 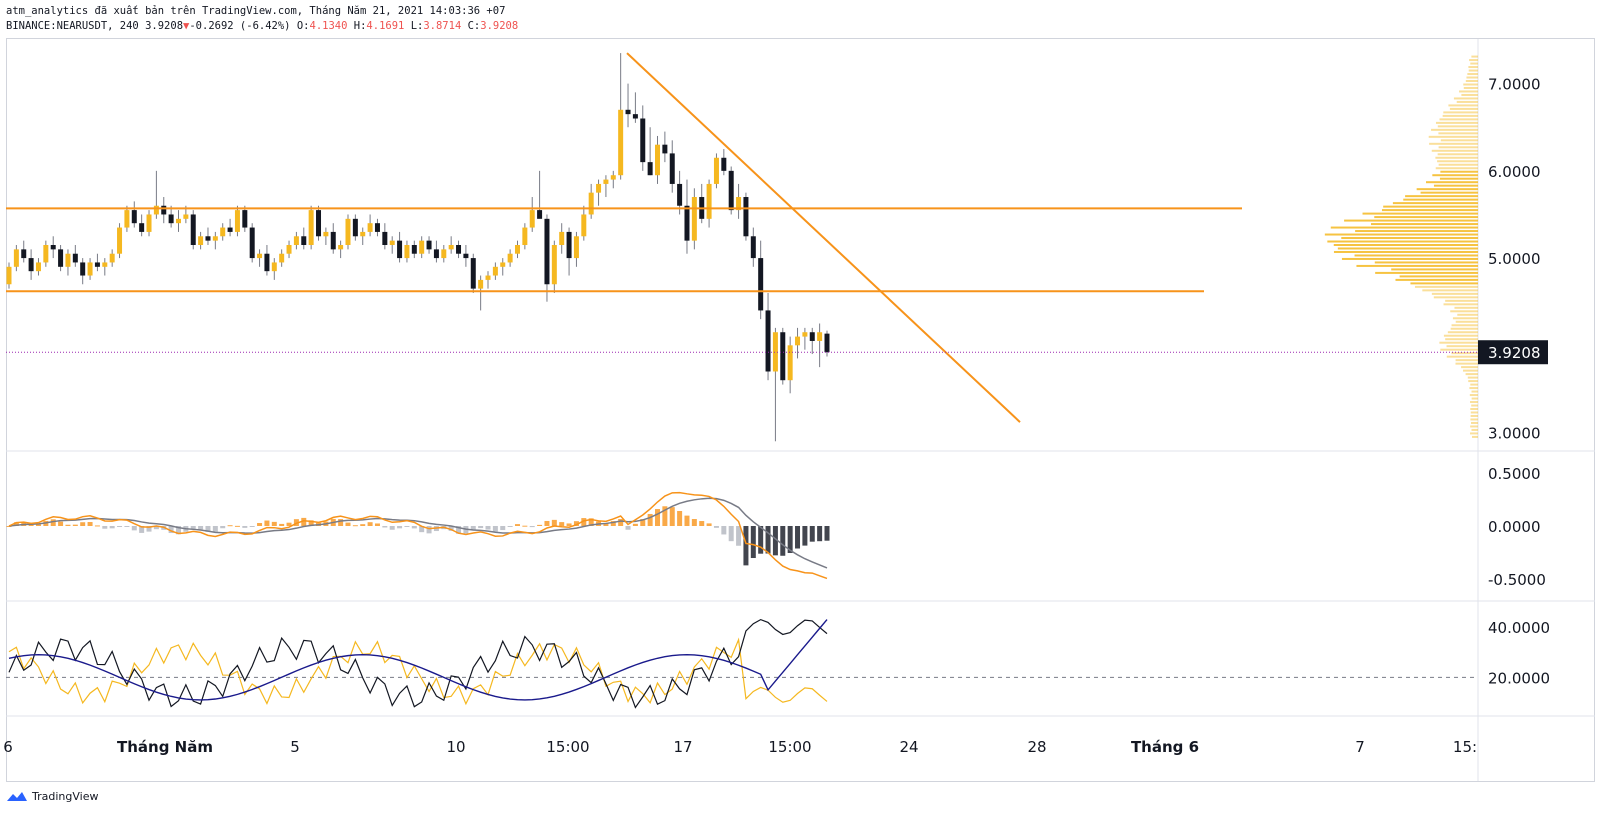 I want to click on last-price-tag-label: 3.9208, so click(x=1514, y=353).